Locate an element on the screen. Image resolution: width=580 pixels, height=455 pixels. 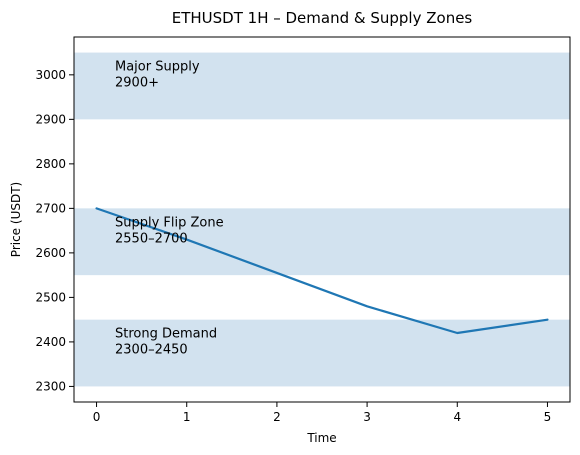
x-tick-label: 2 is located at coordinates (277, 417).